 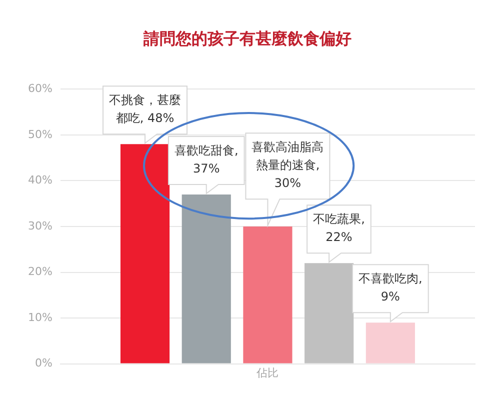 I want to click on data-label: 喜歡吃甜食, 37%, so click(x=206, y=160).